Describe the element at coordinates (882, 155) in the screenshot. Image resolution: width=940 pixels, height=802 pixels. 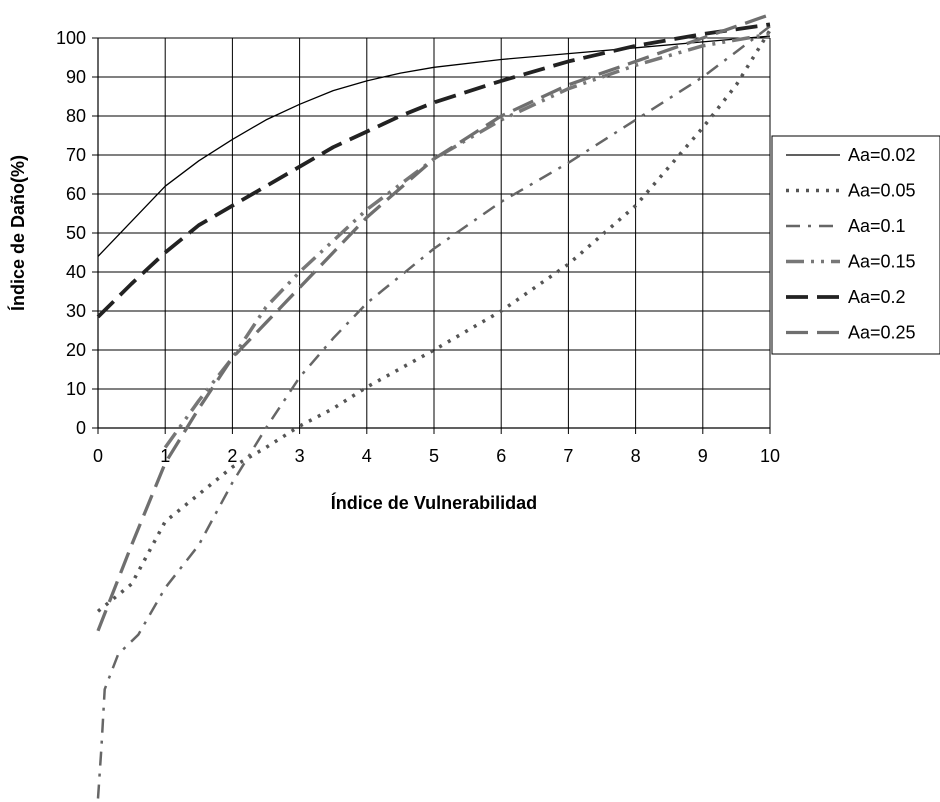
I see `legend-label: Aa=0.02` at that location.